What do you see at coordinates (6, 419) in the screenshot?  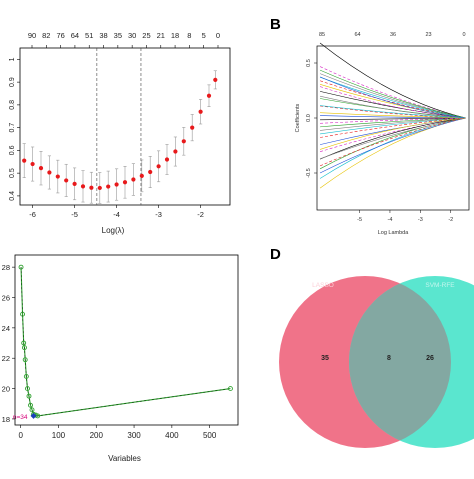 I see `y-tick-label: 18` at bounding box center [6, 419].